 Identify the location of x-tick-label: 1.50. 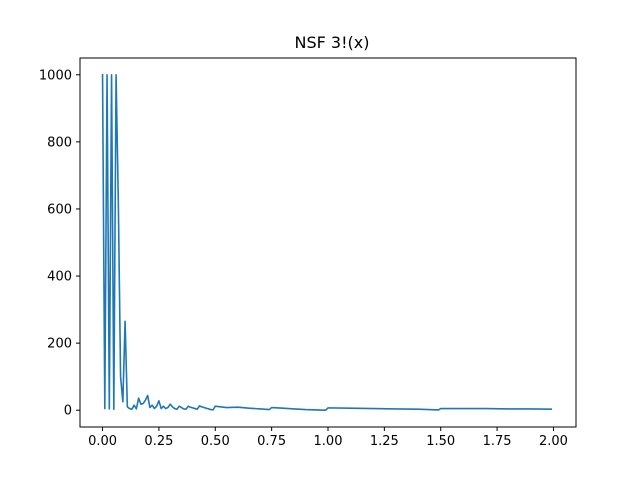
(440, 441).